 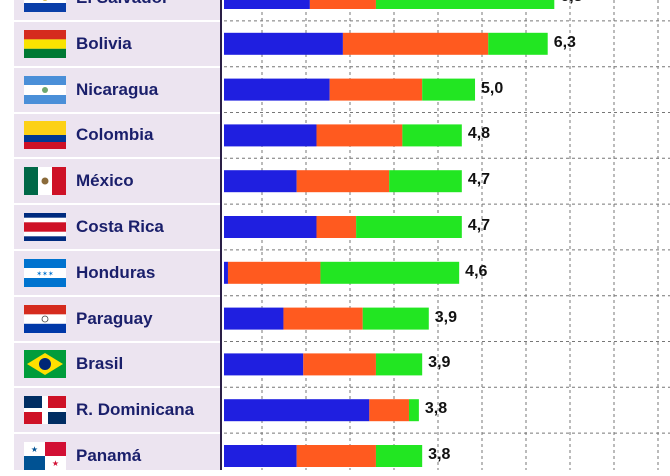 What do you see at coordinates (476, 271) in the screenshot?
I see `bar-total-label: 4,6` at bounding box center [476, 271].